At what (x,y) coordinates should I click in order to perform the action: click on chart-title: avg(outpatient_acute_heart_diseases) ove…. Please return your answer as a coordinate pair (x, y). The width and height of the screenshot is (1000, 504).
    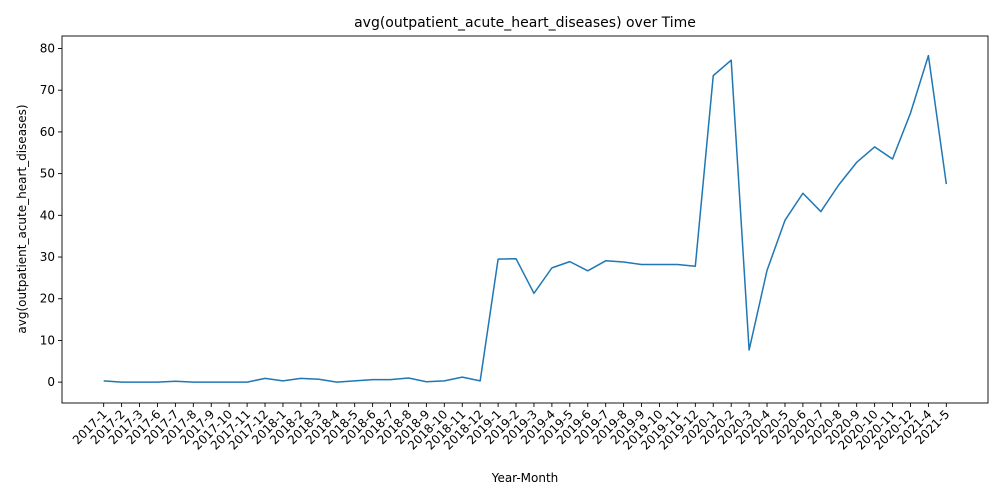
    Looking at the image, I should click on (525, 23).